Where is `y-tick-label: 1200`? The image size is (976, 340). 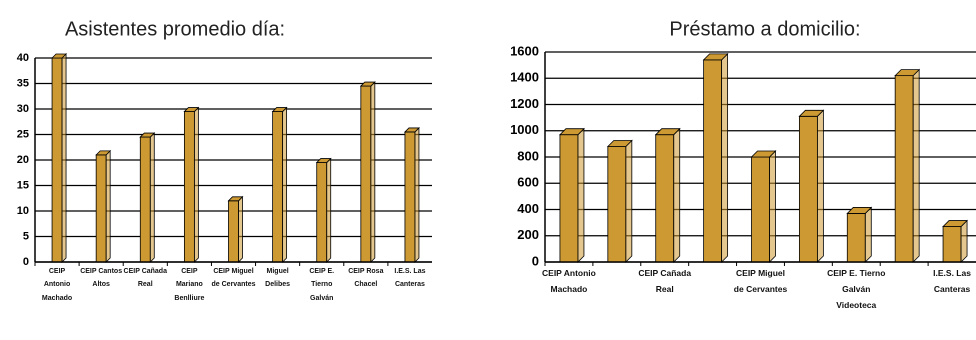 y-tick-label: 1200 is located at coordinates (524, 103).